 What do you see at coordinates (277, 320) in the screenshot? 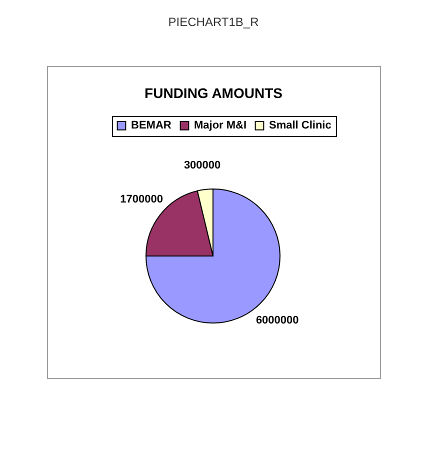
I see `data-label: 6000000` at bounding box center [277, 320].